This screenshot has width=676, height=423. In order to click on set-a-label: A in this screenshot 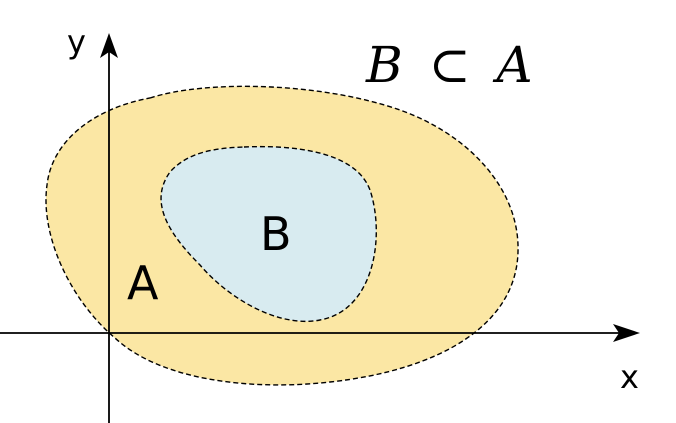, I will do `click(143, 283)`.